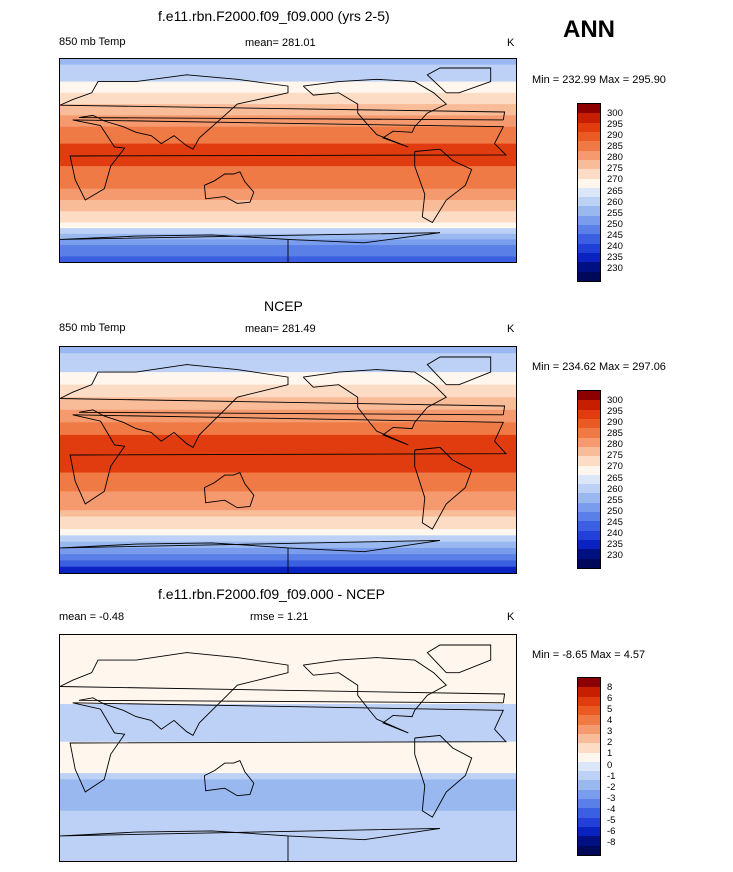  What do you see at coordinates (271, 594) in the screenshot?
I see `panel3-title: f.e11.rbn.F2000.f09_f09.000 - NCEP` at bounding box center [271, 594].